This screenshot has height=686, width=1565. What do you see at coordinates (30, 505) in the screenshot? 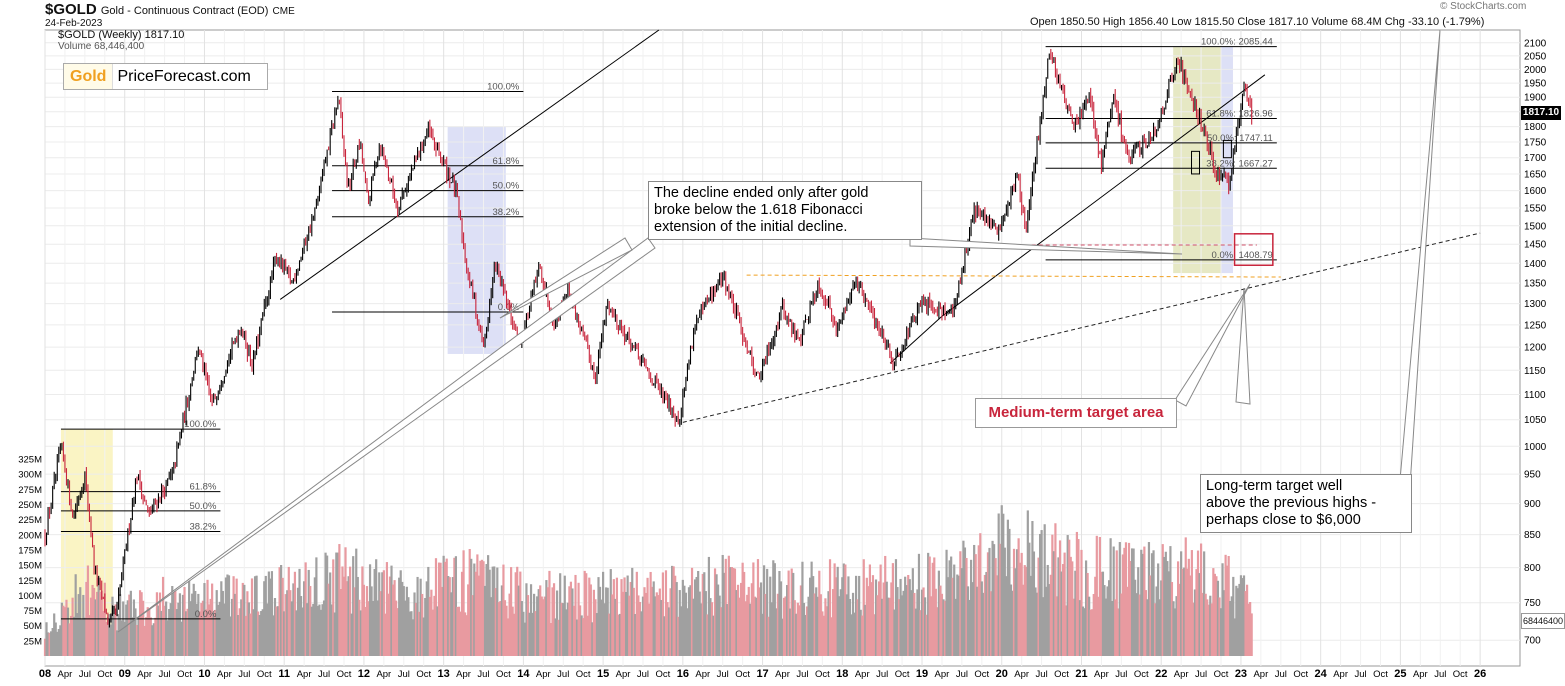
I see `vol-tick-10: 250M` at bounding box center [30, 505].